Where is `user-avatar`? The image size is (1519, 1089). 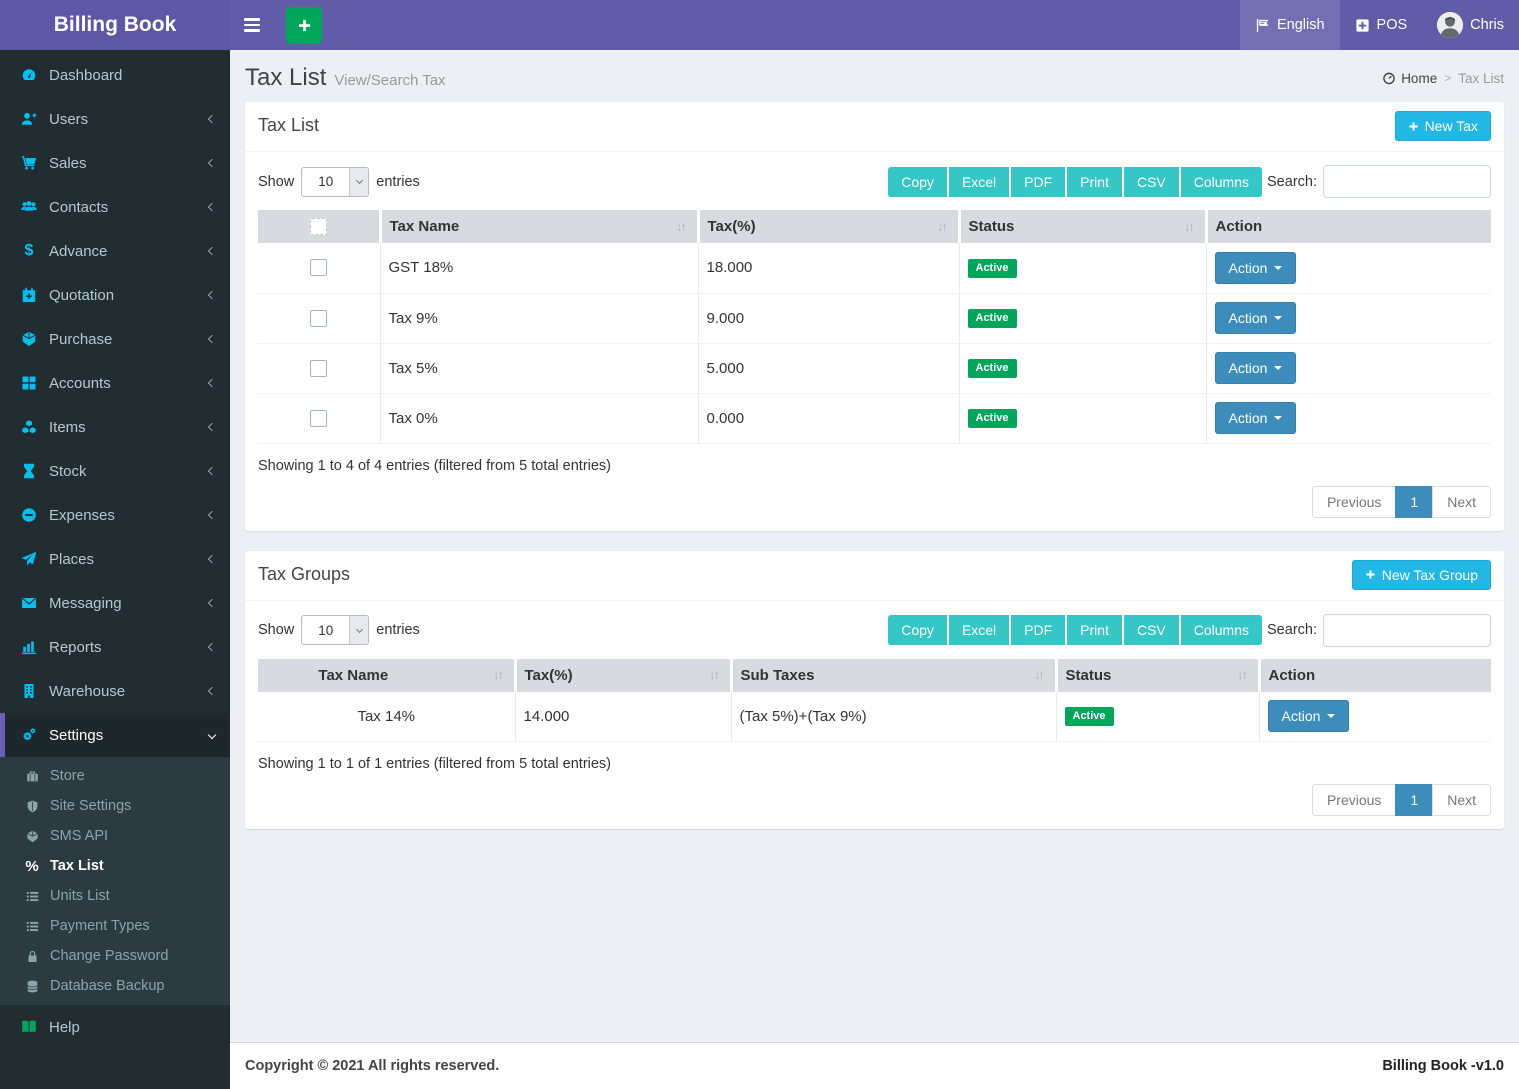 user-avatar is located at coordinates (1450, 25).